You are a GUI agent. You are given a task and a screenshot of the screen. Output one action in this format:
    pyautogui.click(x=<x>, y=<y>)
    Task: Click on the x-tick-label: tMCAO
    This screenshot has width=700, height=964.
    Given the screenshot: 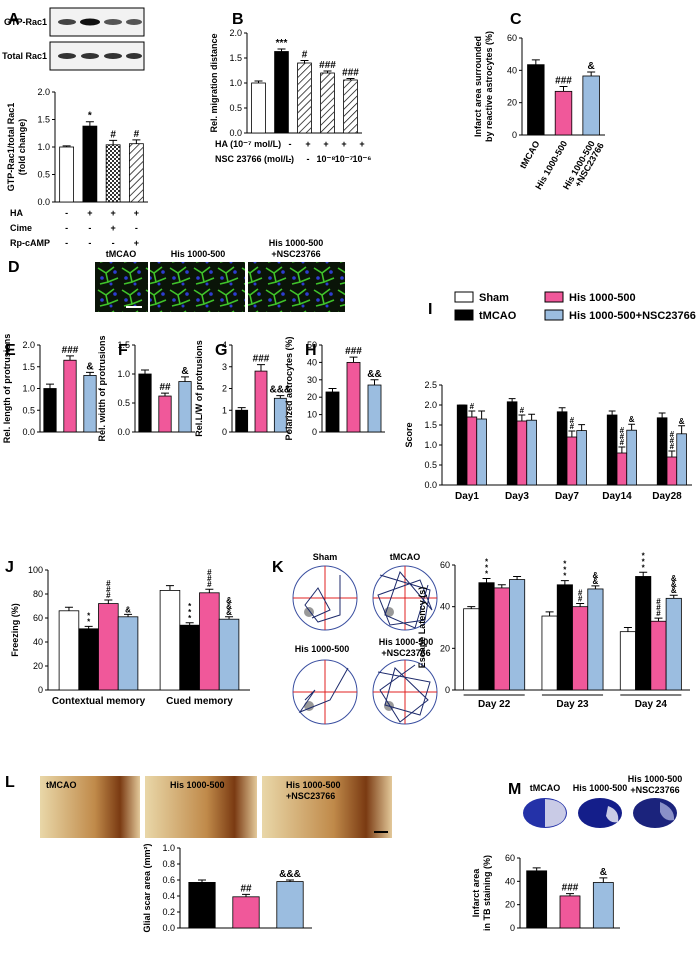 What is the action you would take?
    pyautogui.click(x=530, y=154)
    